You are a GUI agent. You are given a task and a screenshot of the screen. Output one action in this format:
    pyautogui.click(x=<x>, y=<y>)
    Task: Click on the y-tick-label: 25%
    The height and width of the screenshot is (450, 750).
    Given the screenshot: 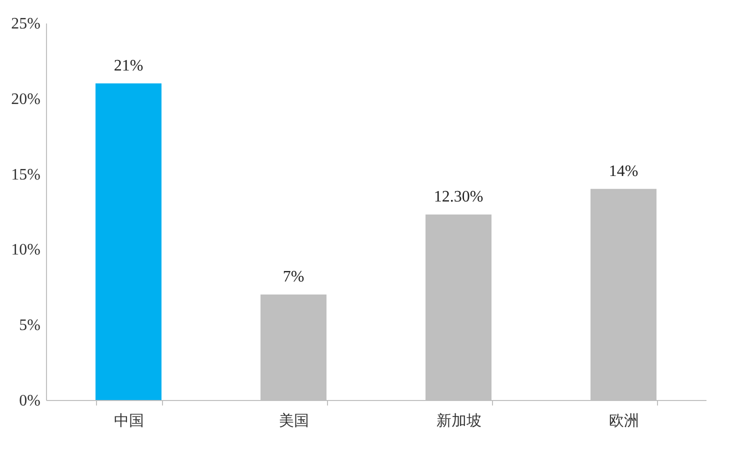 What is the action you would take?
    pyautogui.click(x=25, y=24)
    